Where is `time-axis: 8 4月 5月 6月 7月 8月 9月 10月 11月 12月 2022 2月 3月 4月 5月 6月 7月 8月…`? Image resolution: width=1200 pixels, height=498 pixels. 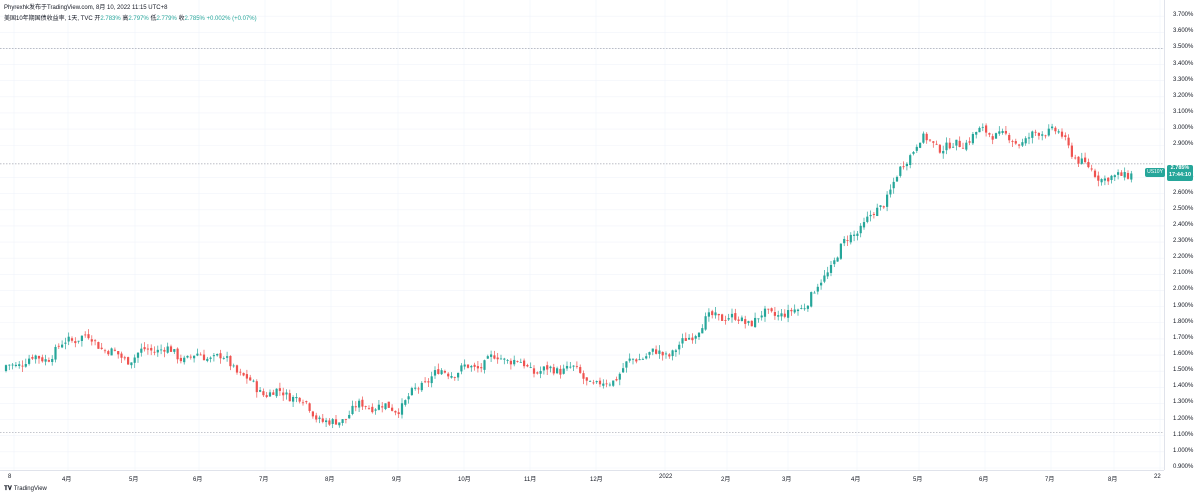 time-axis: 8 4月 5月 6月 7月 8月 9月 10月 11月 12月 2022 2月 3月 4月 5月 6月 7月 8月… is located at coordinates (582, 477).